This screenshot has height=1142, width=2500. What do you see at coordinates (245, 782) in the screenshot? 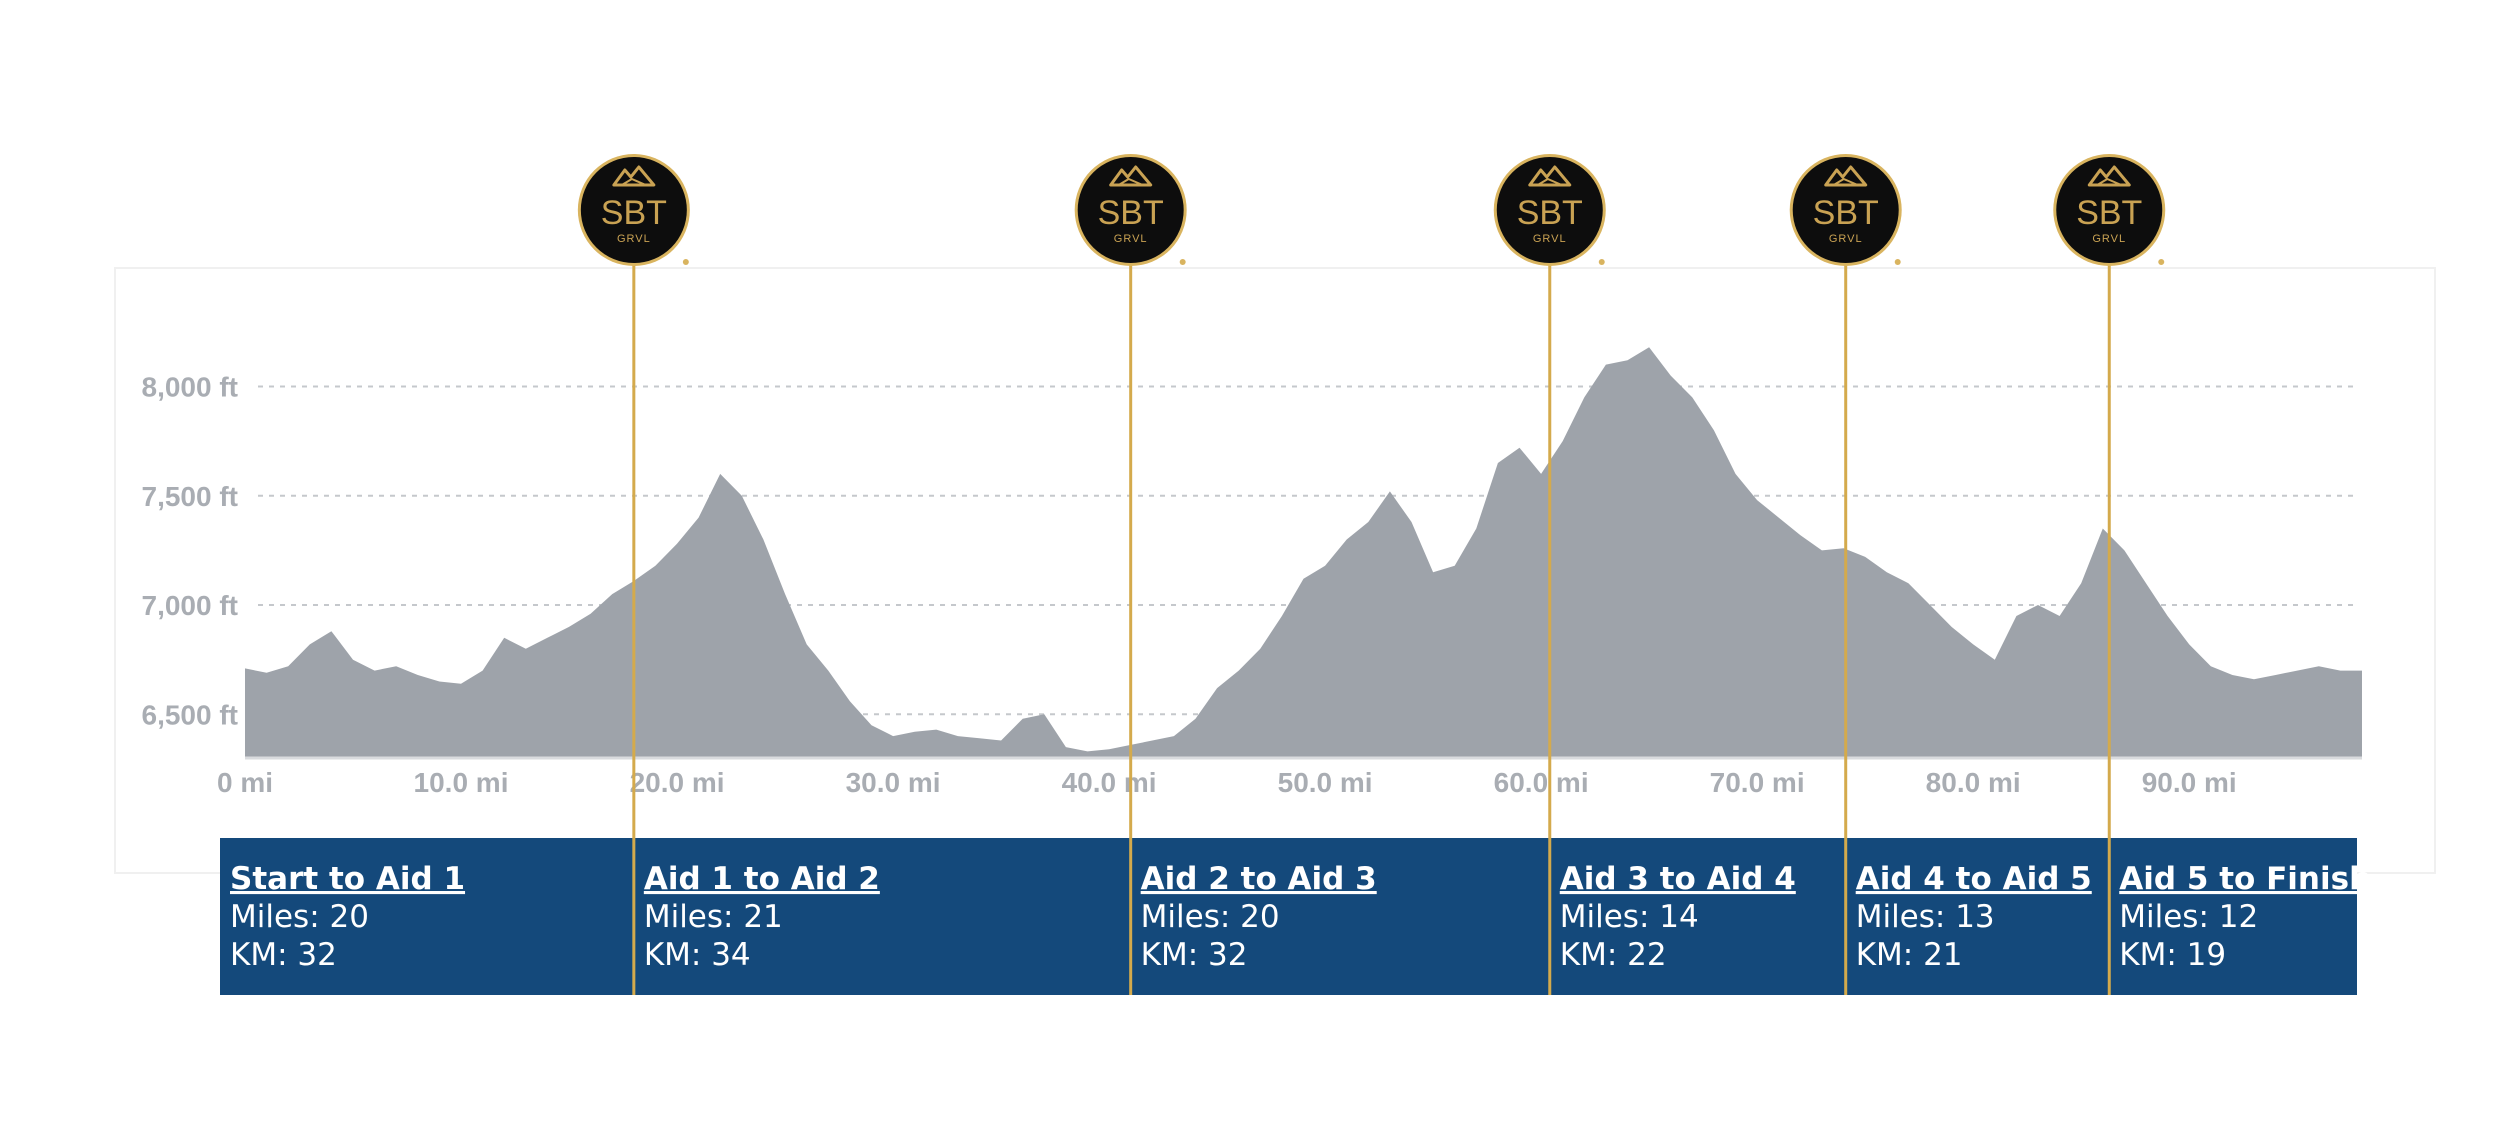
I see `x-tick-label: 0 mi` at bounding box center [245, 782].